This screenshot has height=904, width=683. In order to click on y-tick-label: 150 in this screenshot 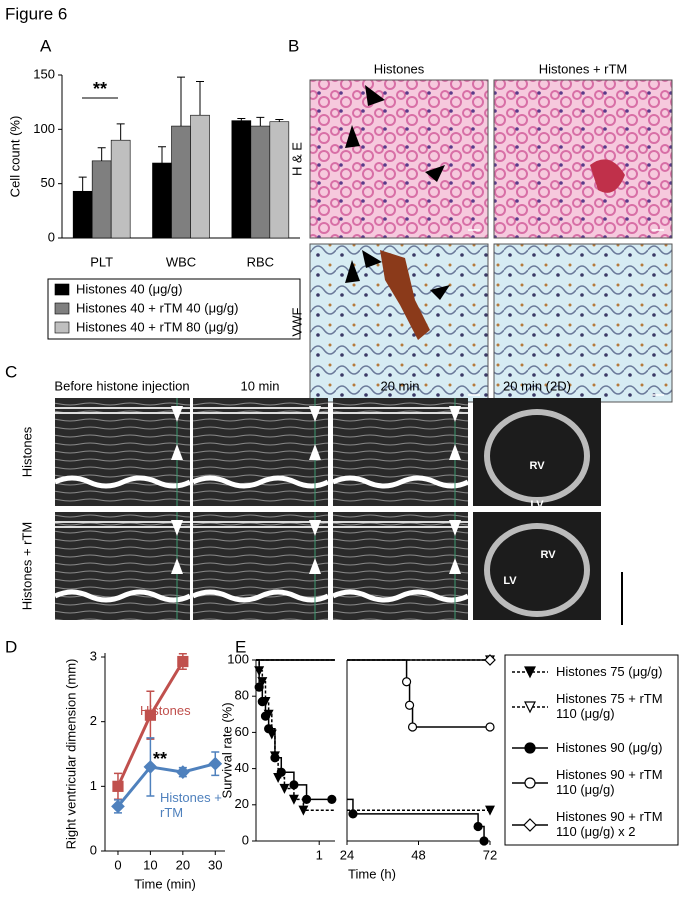, I will do `click(44, 73)`.